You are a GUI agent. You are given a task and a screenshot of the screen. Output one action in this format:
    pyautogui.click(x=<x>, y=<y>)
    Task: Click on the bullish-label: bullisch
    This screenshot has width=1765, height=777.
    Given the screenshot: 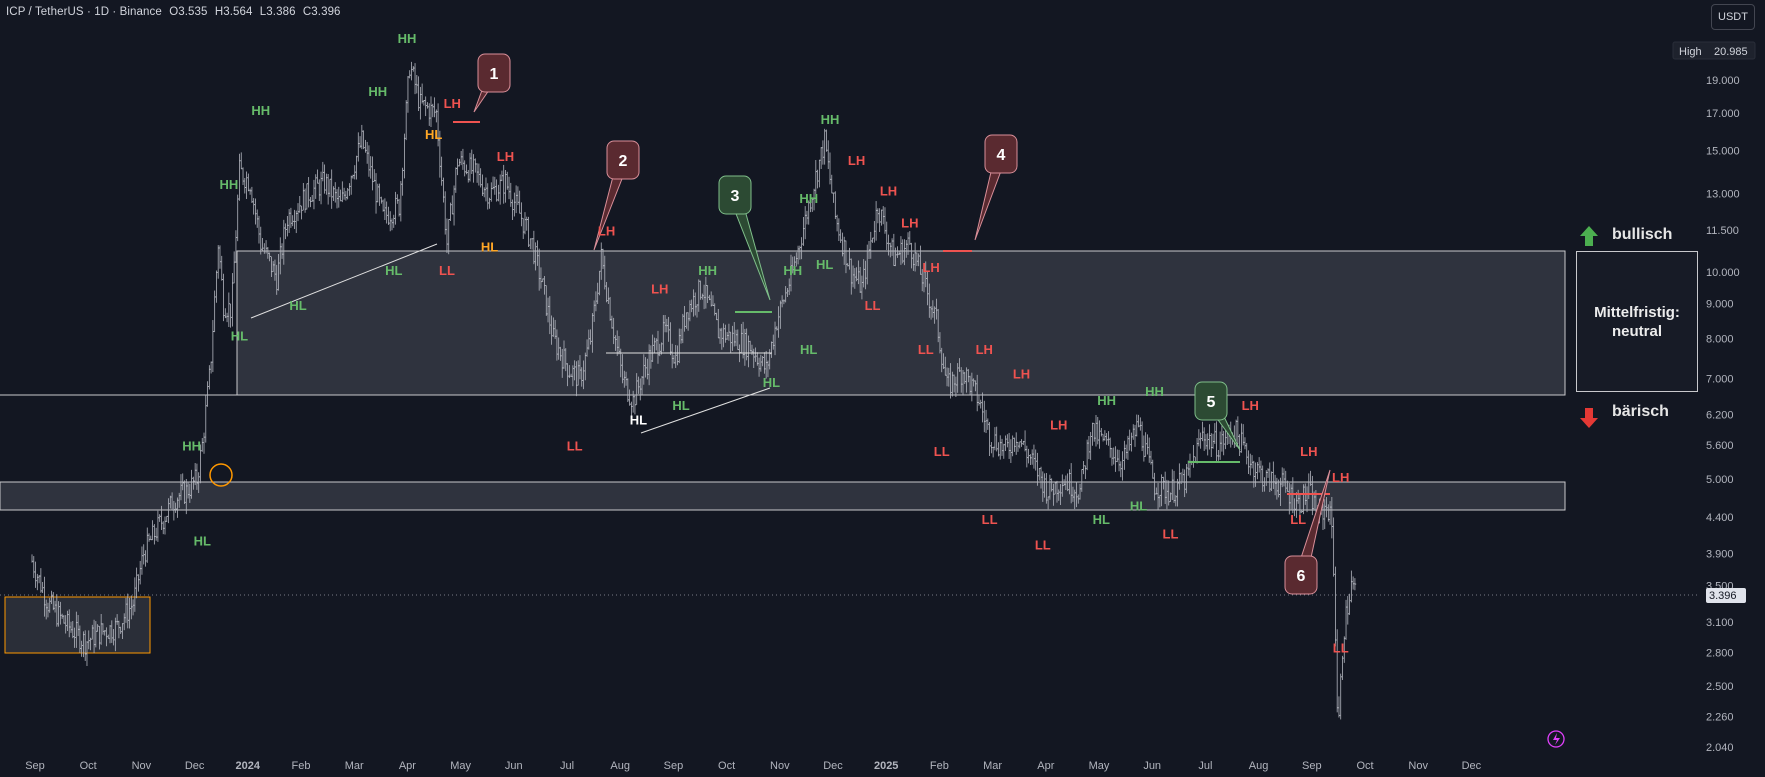 What is the action you would take?
    pyautogui.click(x=1642, y=234)
    